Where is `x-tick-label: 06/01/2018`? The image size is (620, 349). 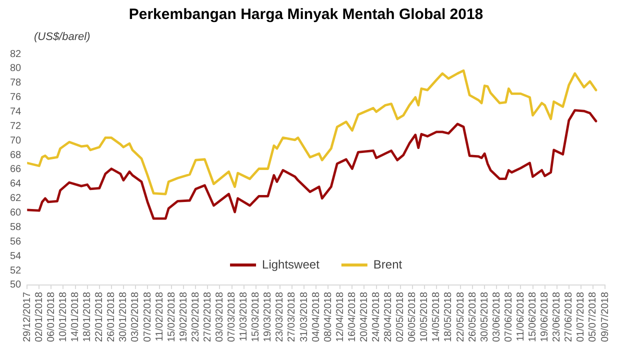 x-tick-label: 06/01/2018 is located at coordinates (51, 317).